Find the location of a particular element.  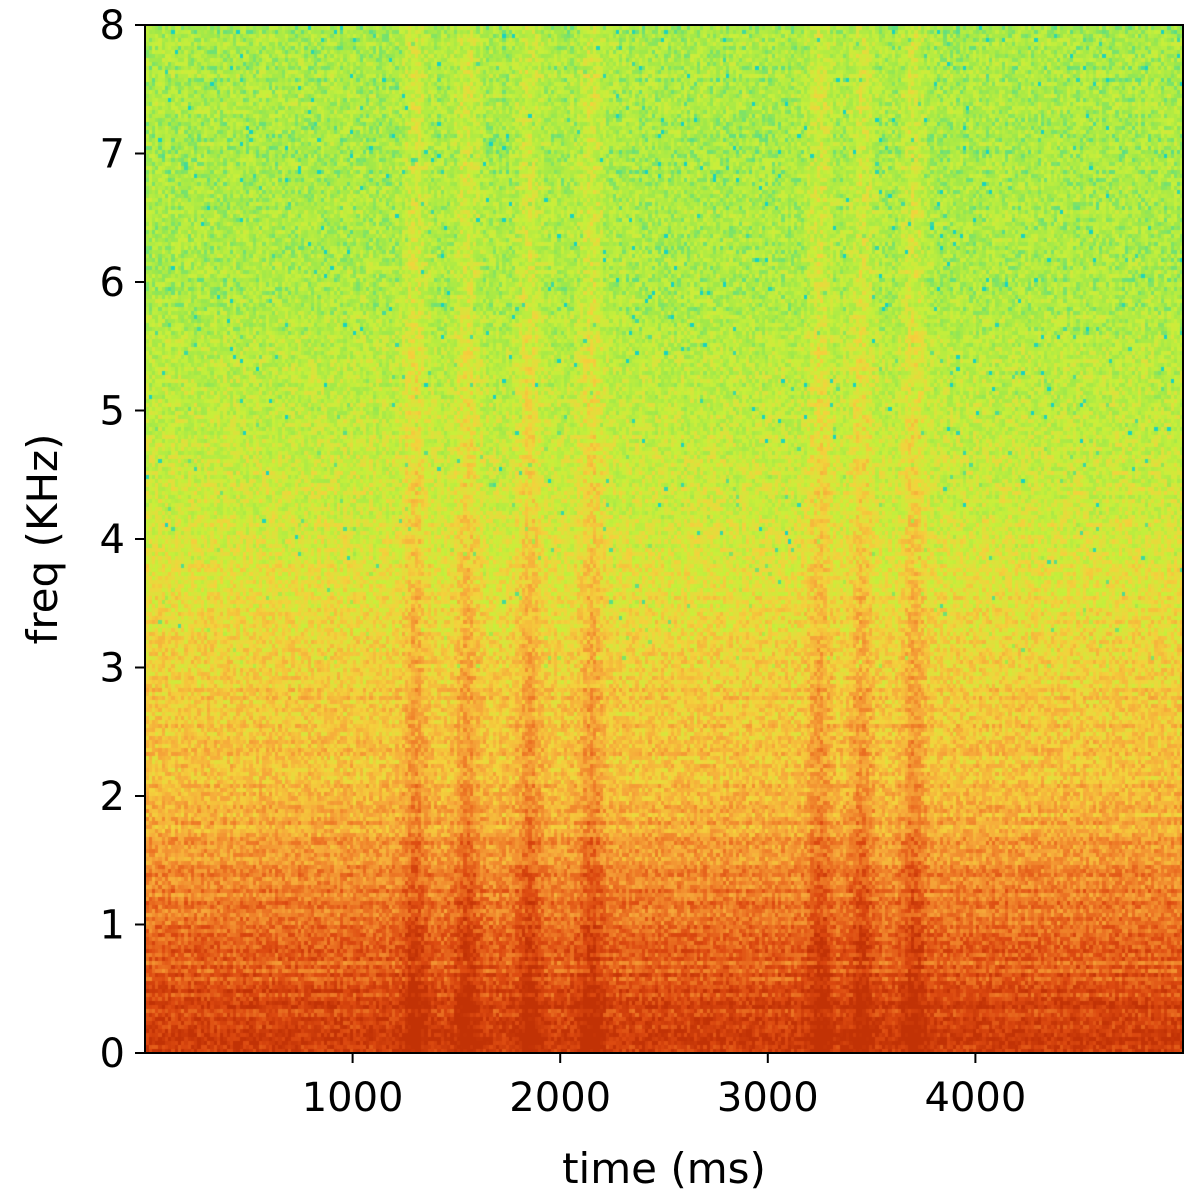

x-tick-label: 3000 is located at coordinates (768, 1098).